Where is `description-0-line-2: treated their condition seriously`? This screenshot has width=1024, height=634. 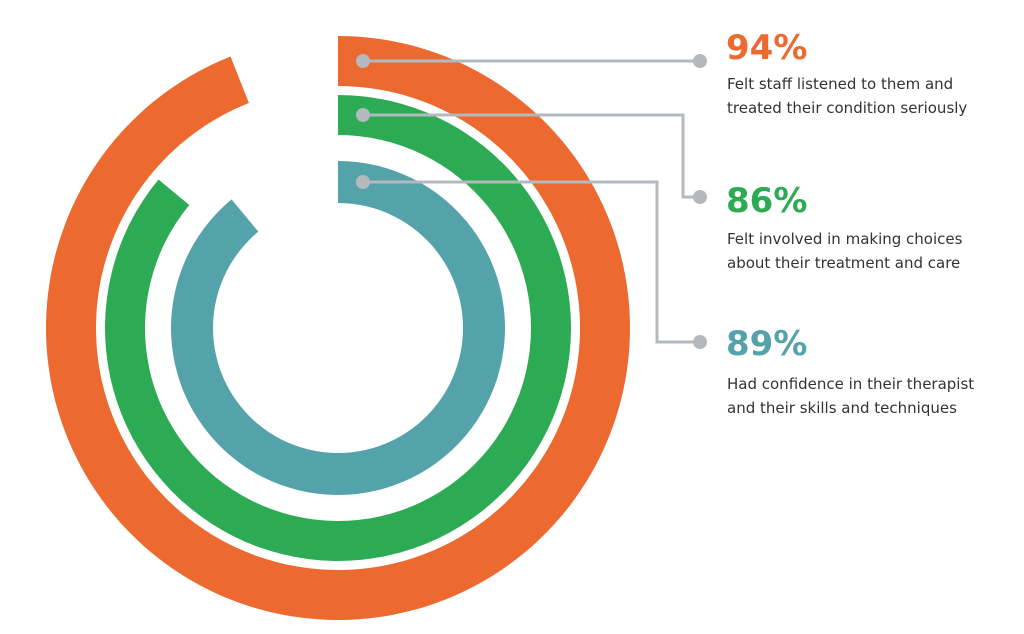 description-0-line-2: treated their condition seriously is located at coordinates (847, 108).